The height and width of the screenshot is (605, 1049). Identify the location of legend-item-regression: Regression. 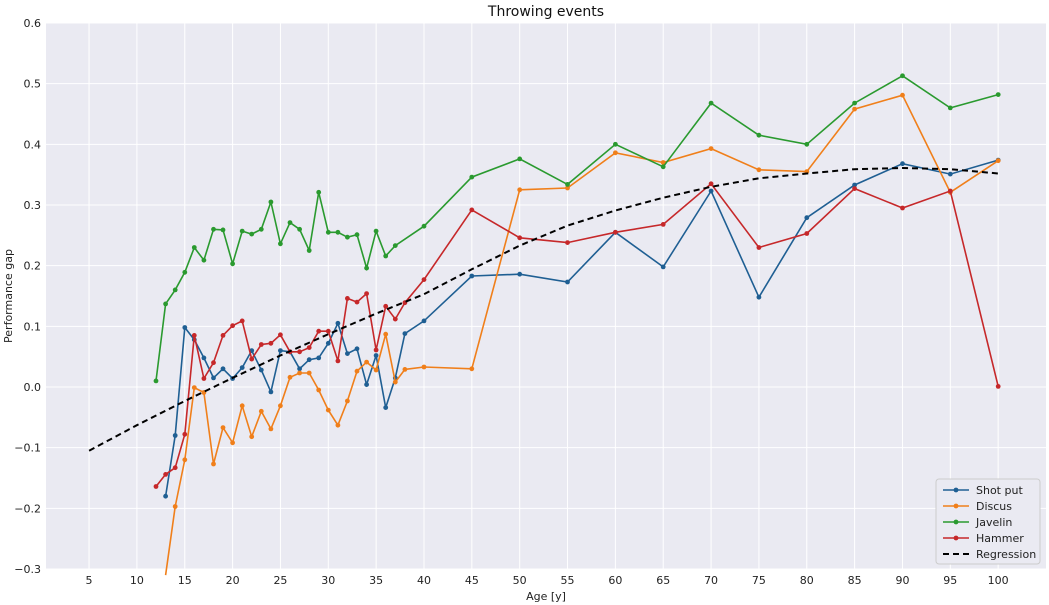
(989, 554).